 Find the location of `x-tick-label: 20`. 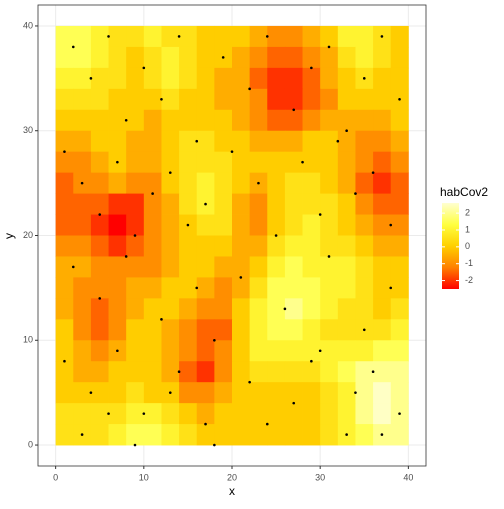

x-tick-label: 20 is located at coordinates (232, 477).